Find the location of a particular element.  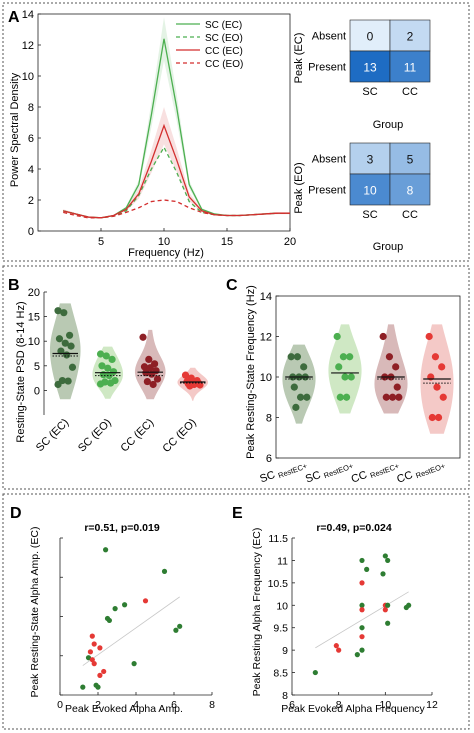

violin-category-label: SC RestEO+ is located at coordinates (329, 471).